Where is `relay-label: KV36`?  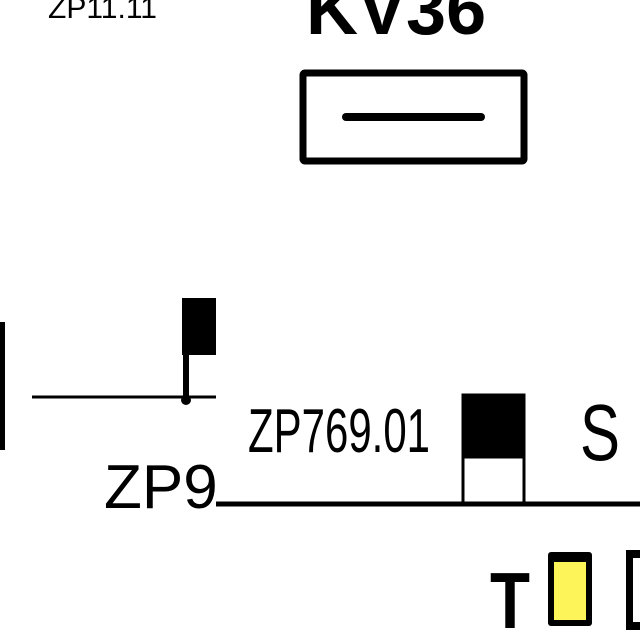 relay-label: KV36 is located at coordinates (396, 25).